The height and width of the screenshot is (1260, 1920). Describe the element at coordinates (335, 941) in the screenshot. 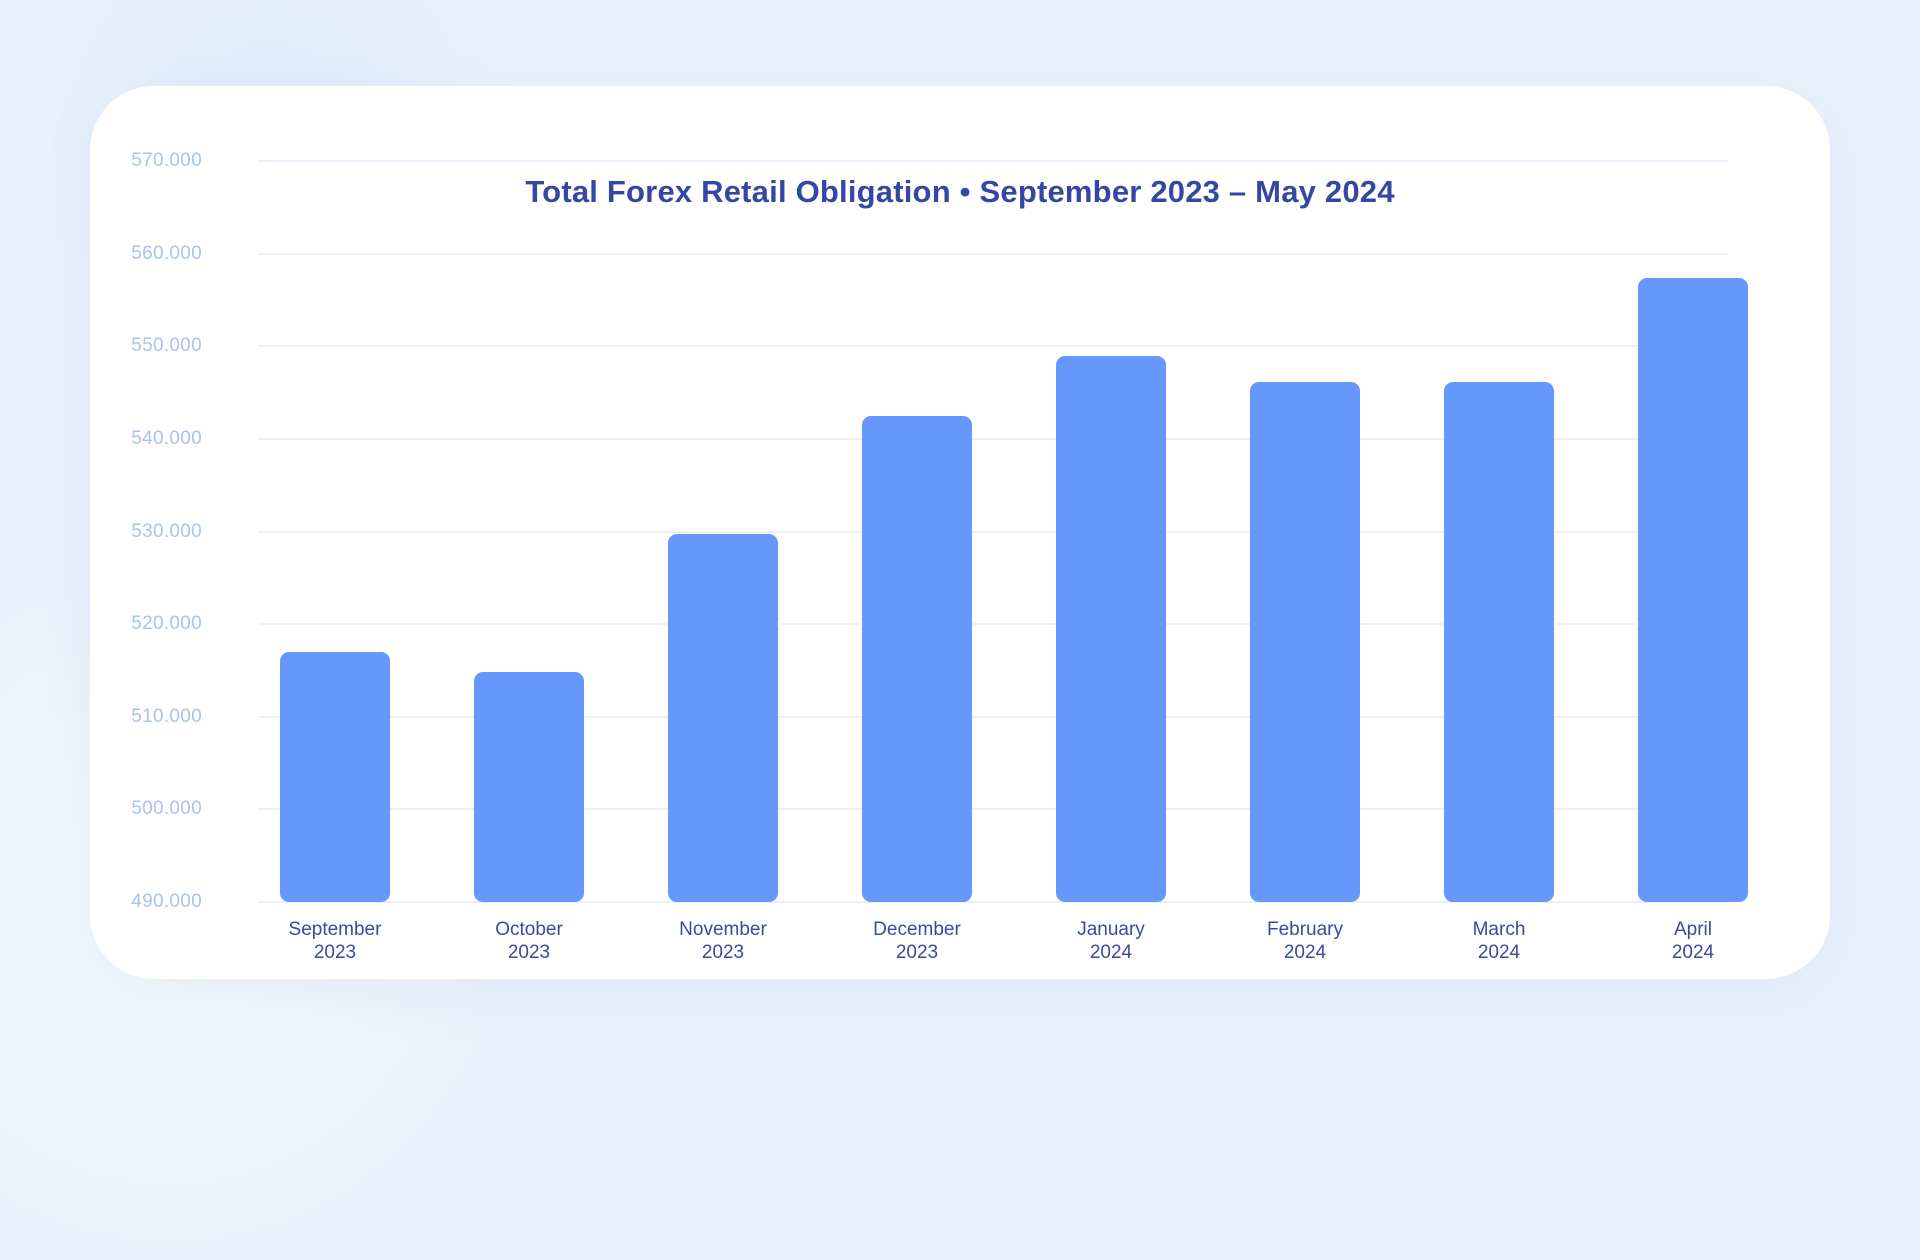

I see `x-axis-tick-label: September 2023` at that location.